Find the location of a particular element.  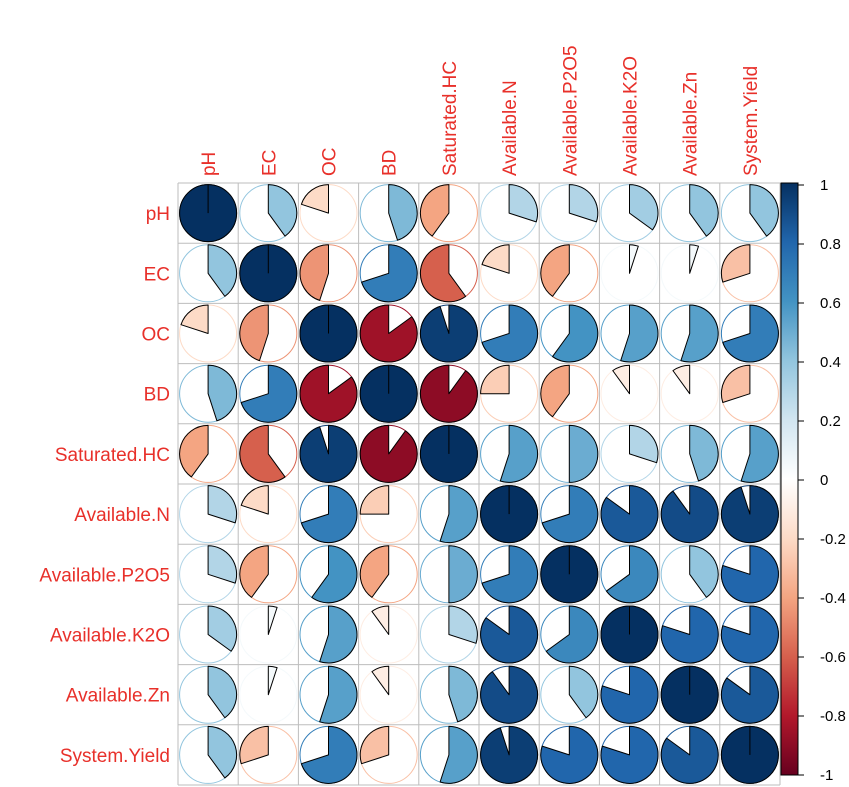

cell-Available.K2O-Saturated.HC is located at coordinates (448, 634).